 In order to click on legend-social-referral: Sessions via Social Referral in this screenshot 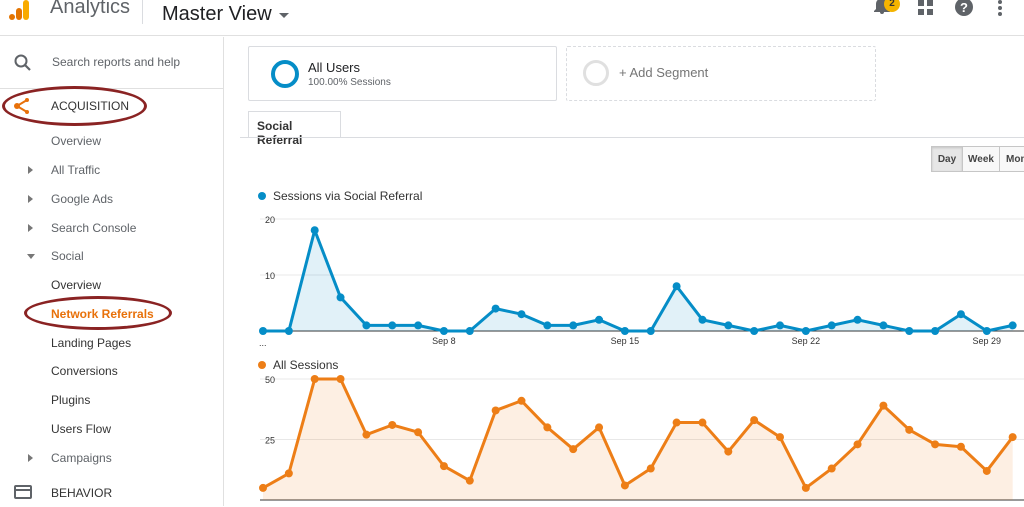, I will do `click(358, 196)`.